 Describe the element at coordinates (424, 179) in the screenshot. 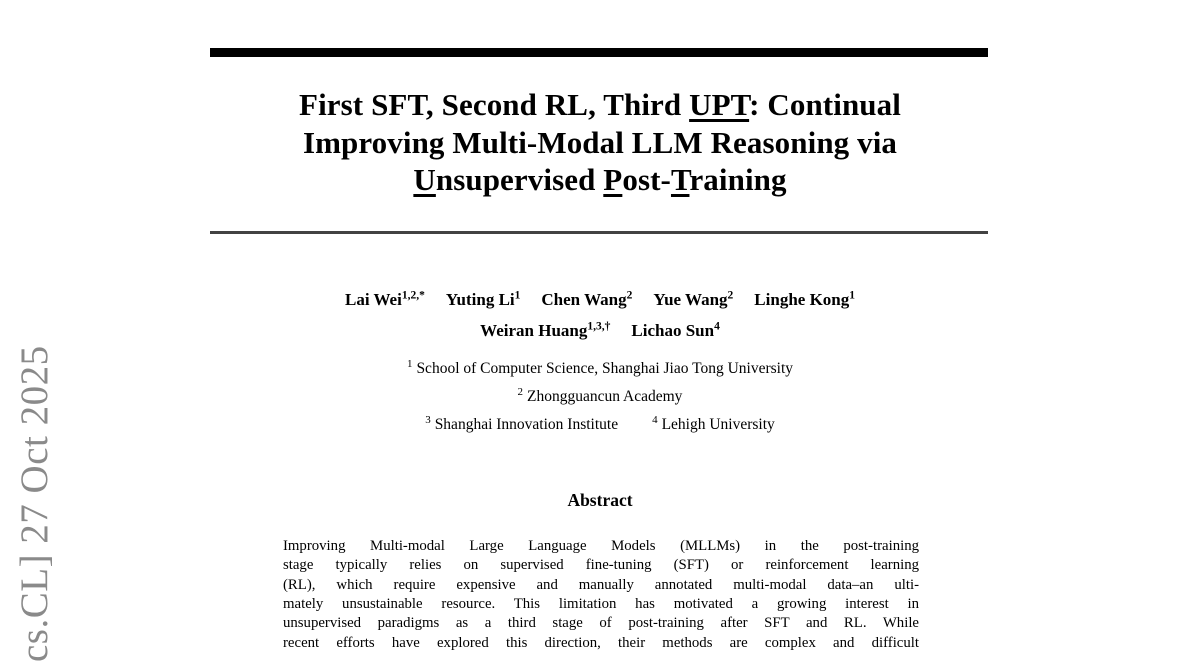

I see `title-underlined-segment: U` at that location.